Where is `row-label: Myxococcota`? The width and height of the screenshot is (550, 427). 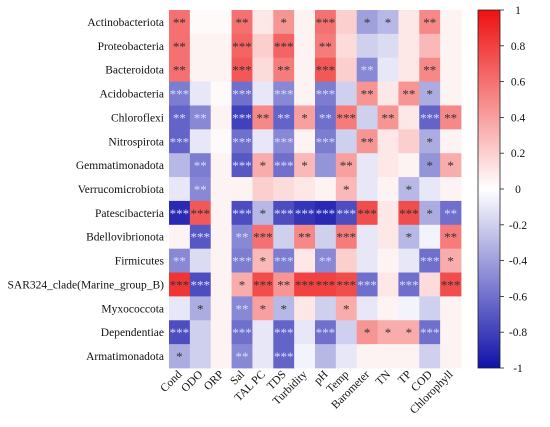
row-label: Myxococcota is located at coordinates (132, 309).